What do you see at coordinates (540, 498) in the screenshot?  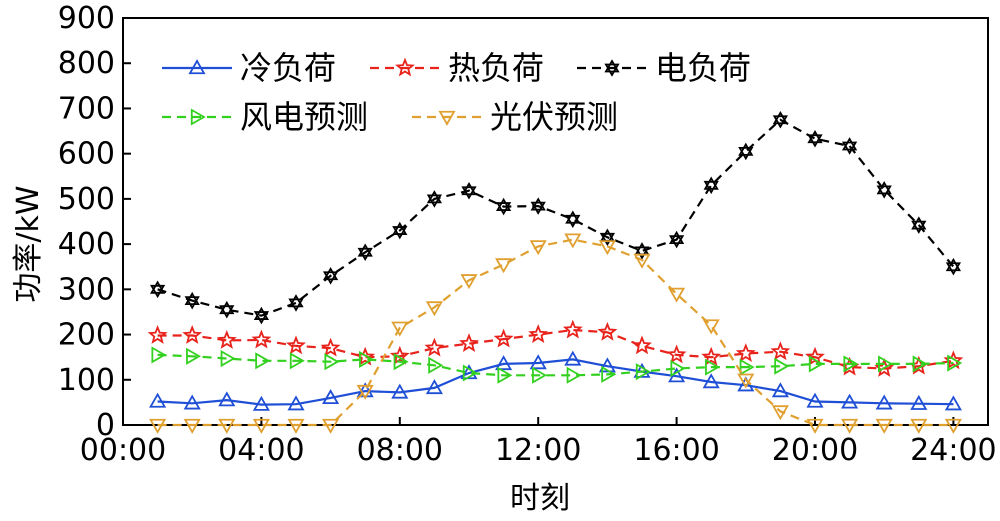 I see `x-axis-label: 时刻` at bounding box center [540, 498].